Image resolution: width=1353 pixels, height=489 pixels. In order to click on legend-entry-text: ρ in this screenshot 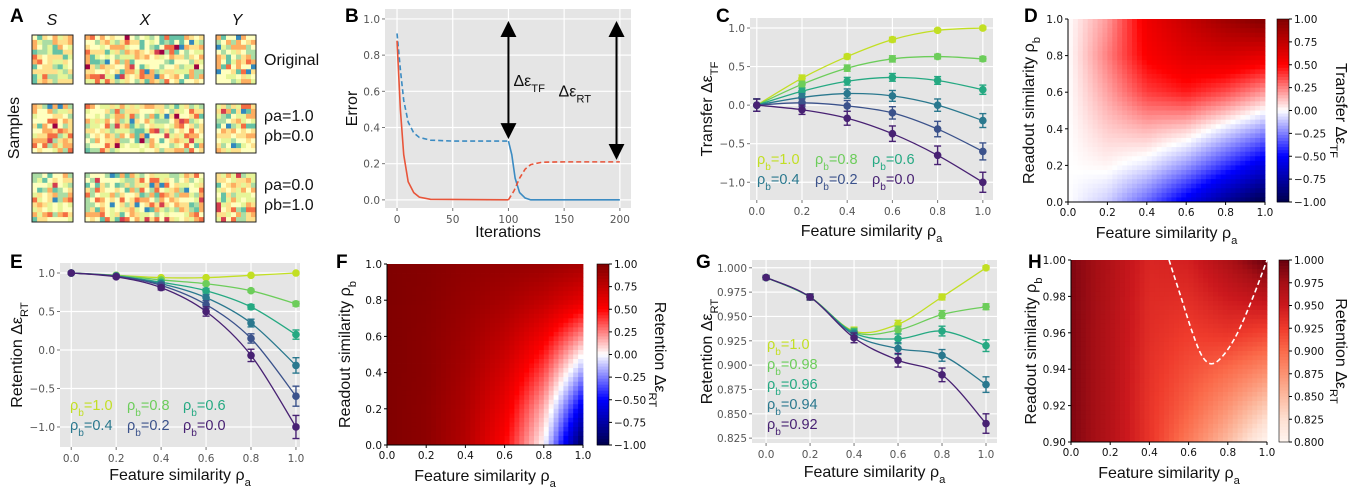, I will do `click(771, 385)`.